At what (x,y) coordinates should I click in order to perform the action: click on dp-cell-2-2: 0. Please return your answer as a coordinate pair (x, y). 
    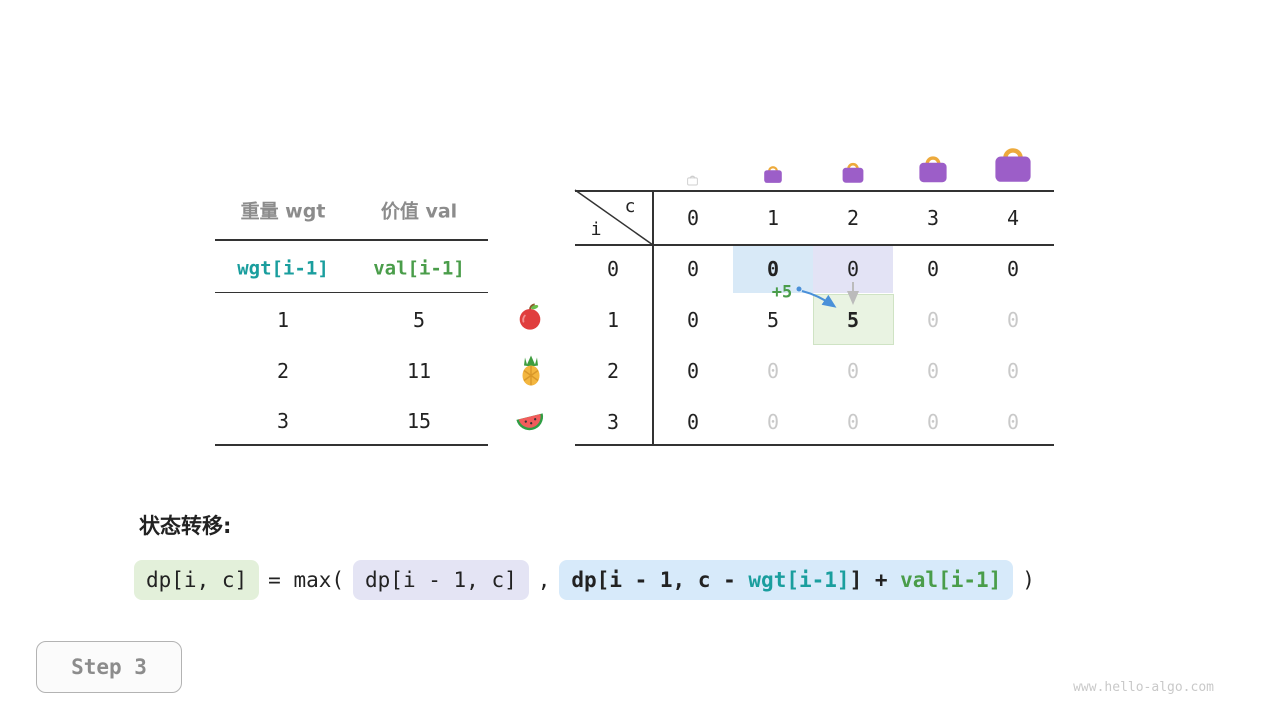
    Looking at the image, I should click on (853, 371).